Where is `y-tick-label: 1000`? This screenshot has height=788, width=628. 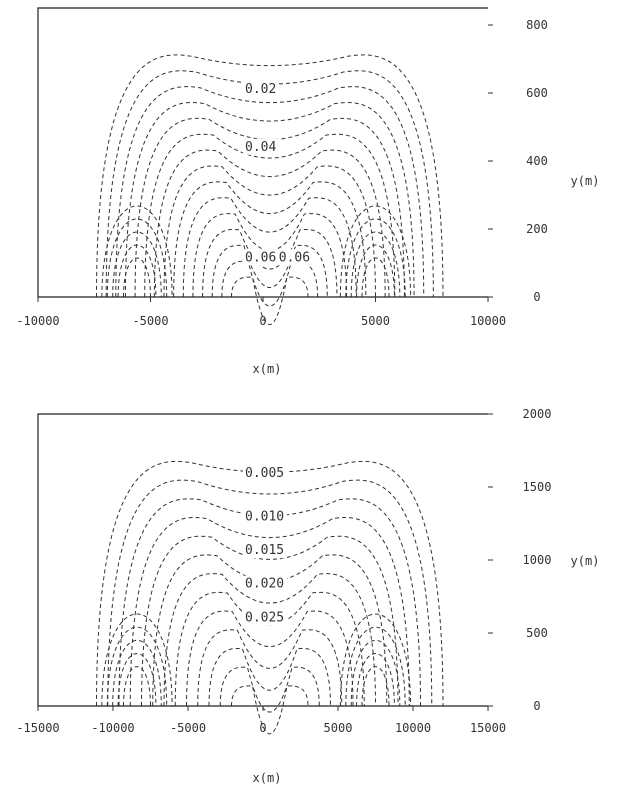 y-tick-label: 1000 is located at coordinates (537, 560).